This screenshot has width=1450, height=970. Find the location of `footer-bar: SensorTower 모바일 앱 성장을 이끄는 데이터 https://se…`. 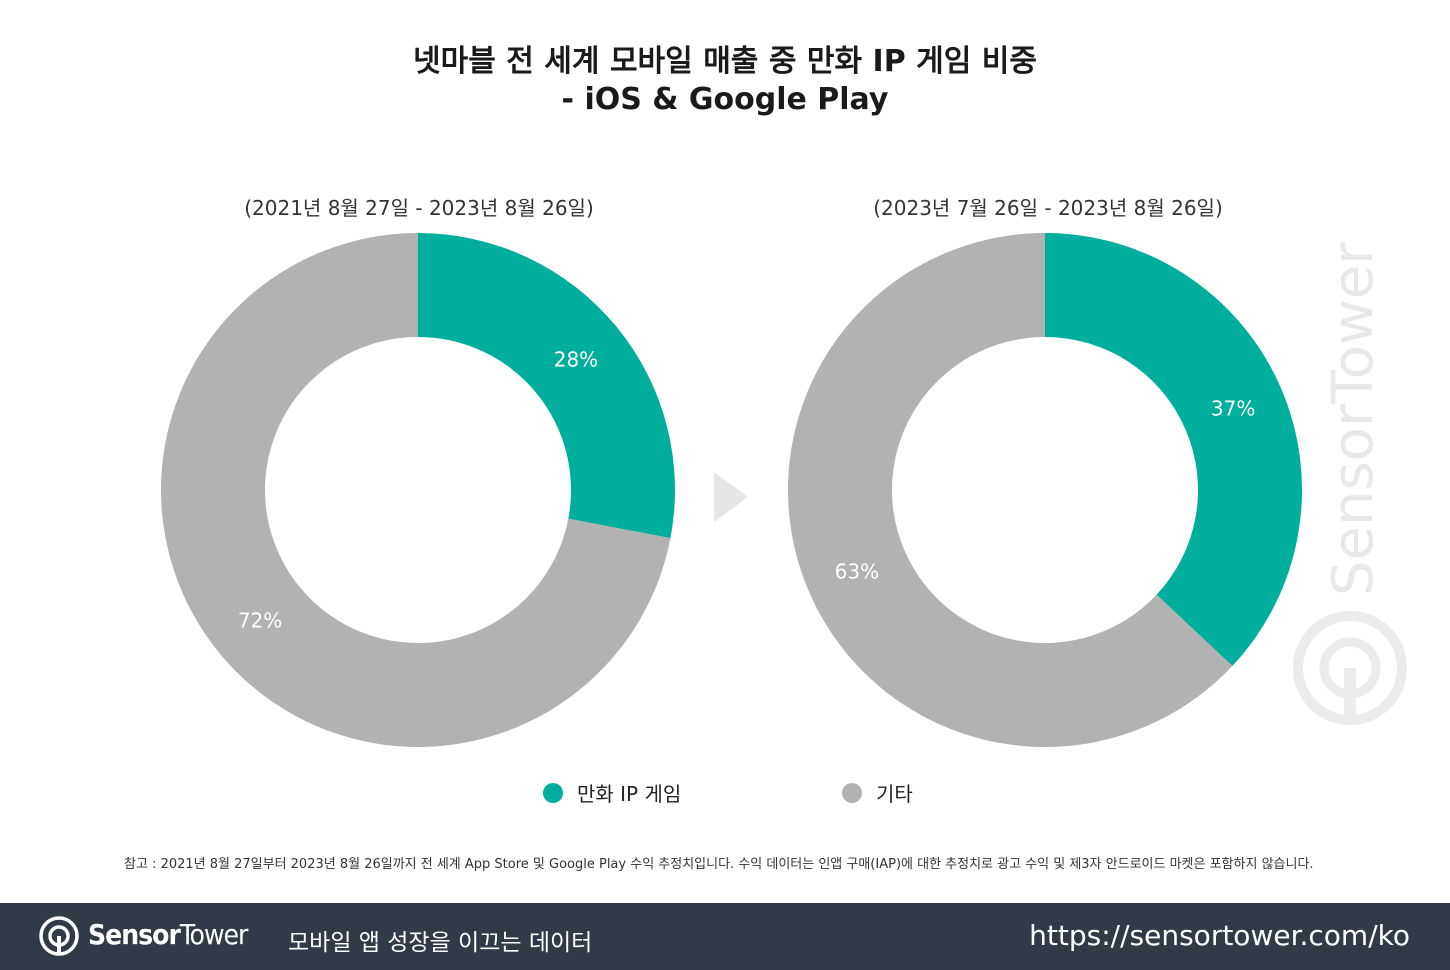

footer-bar: SensorTower 모바일 앱 성장을 이끄는 데이터 https://se… is located at coordinates (725, 936).